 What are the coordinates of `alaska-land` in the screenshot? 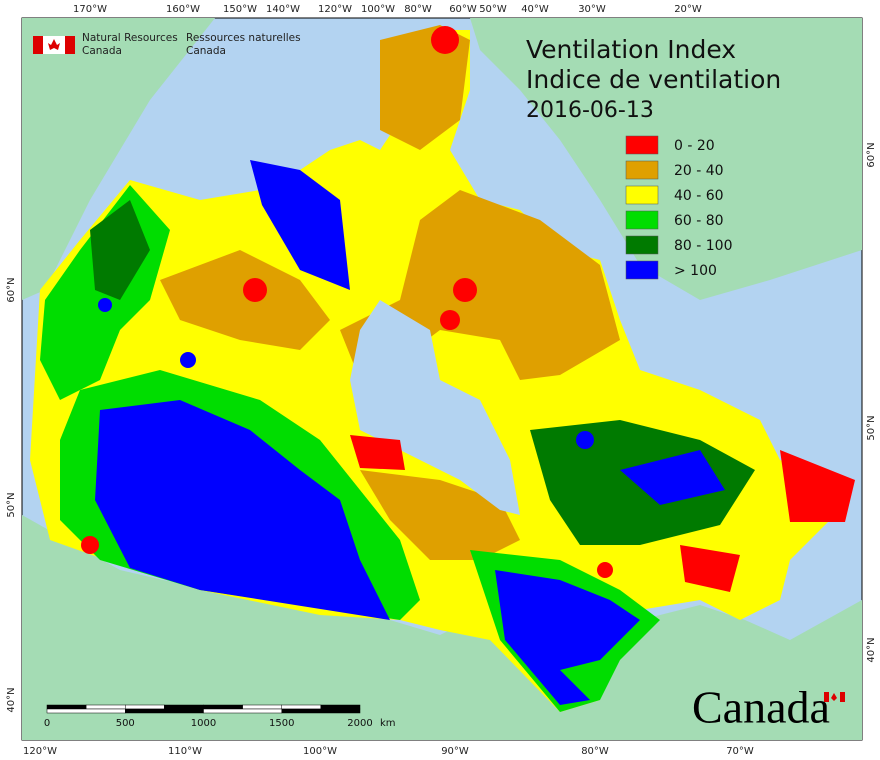 It's located at (118, 159).